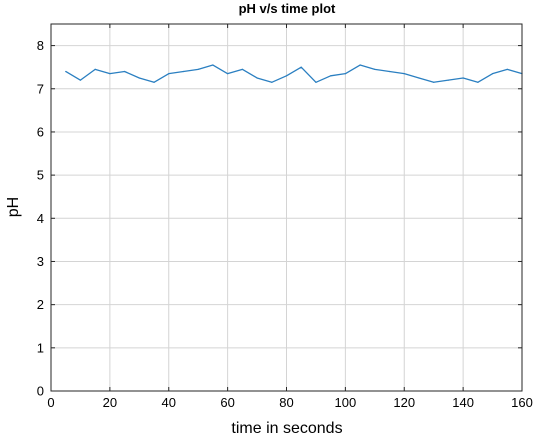 The height and width of the screenshot is (437, 533). Describe the element at coordinates (287, 8) in the screenshot. I see `chart-title: pH v/s time plot` at that location.